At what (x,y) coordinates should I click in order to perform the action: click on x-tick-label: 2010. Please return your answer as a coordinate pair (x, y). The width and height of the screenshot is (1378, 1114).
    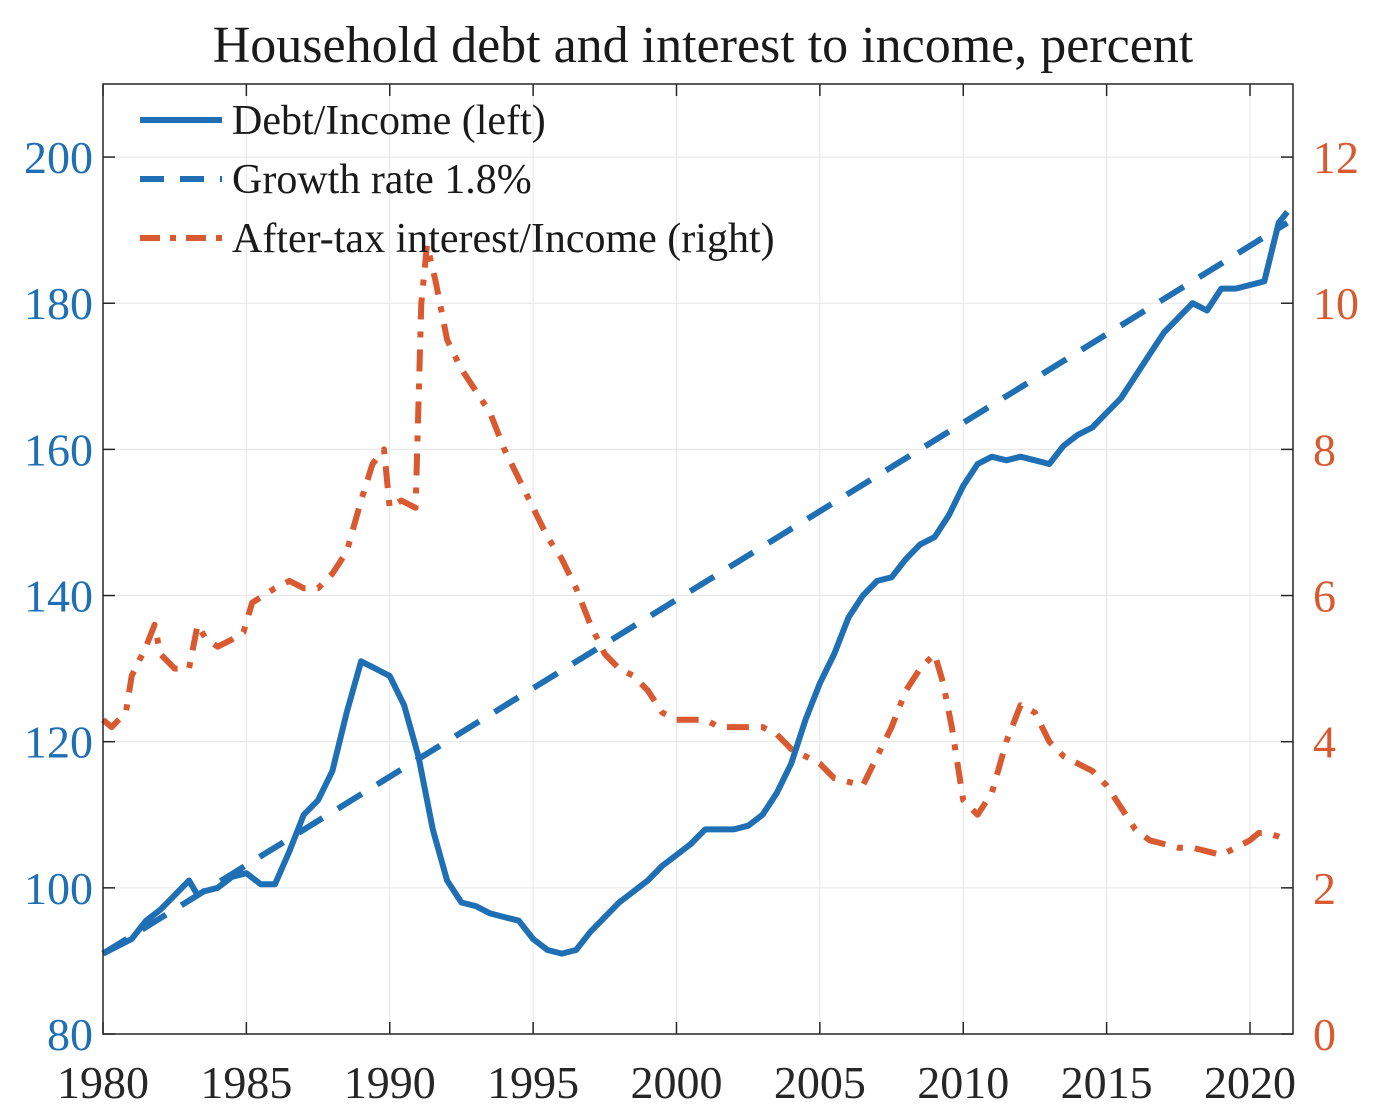
    Looking at the image, I should click on (963, 1082).